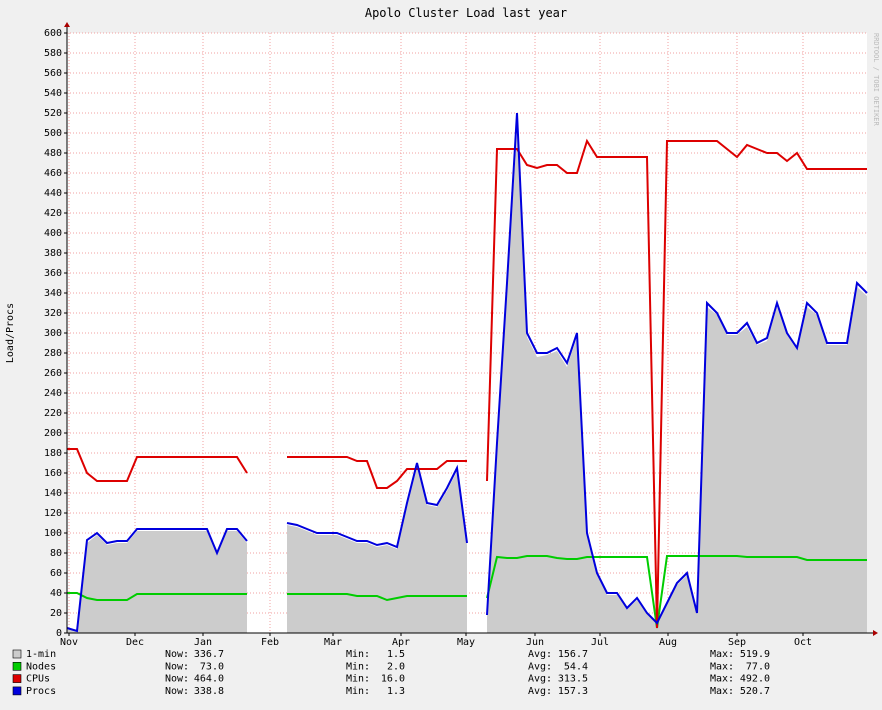  Describe the element at coordinates (53, 333) in the screenshot. I see `y-tick-label: 300` at that location.